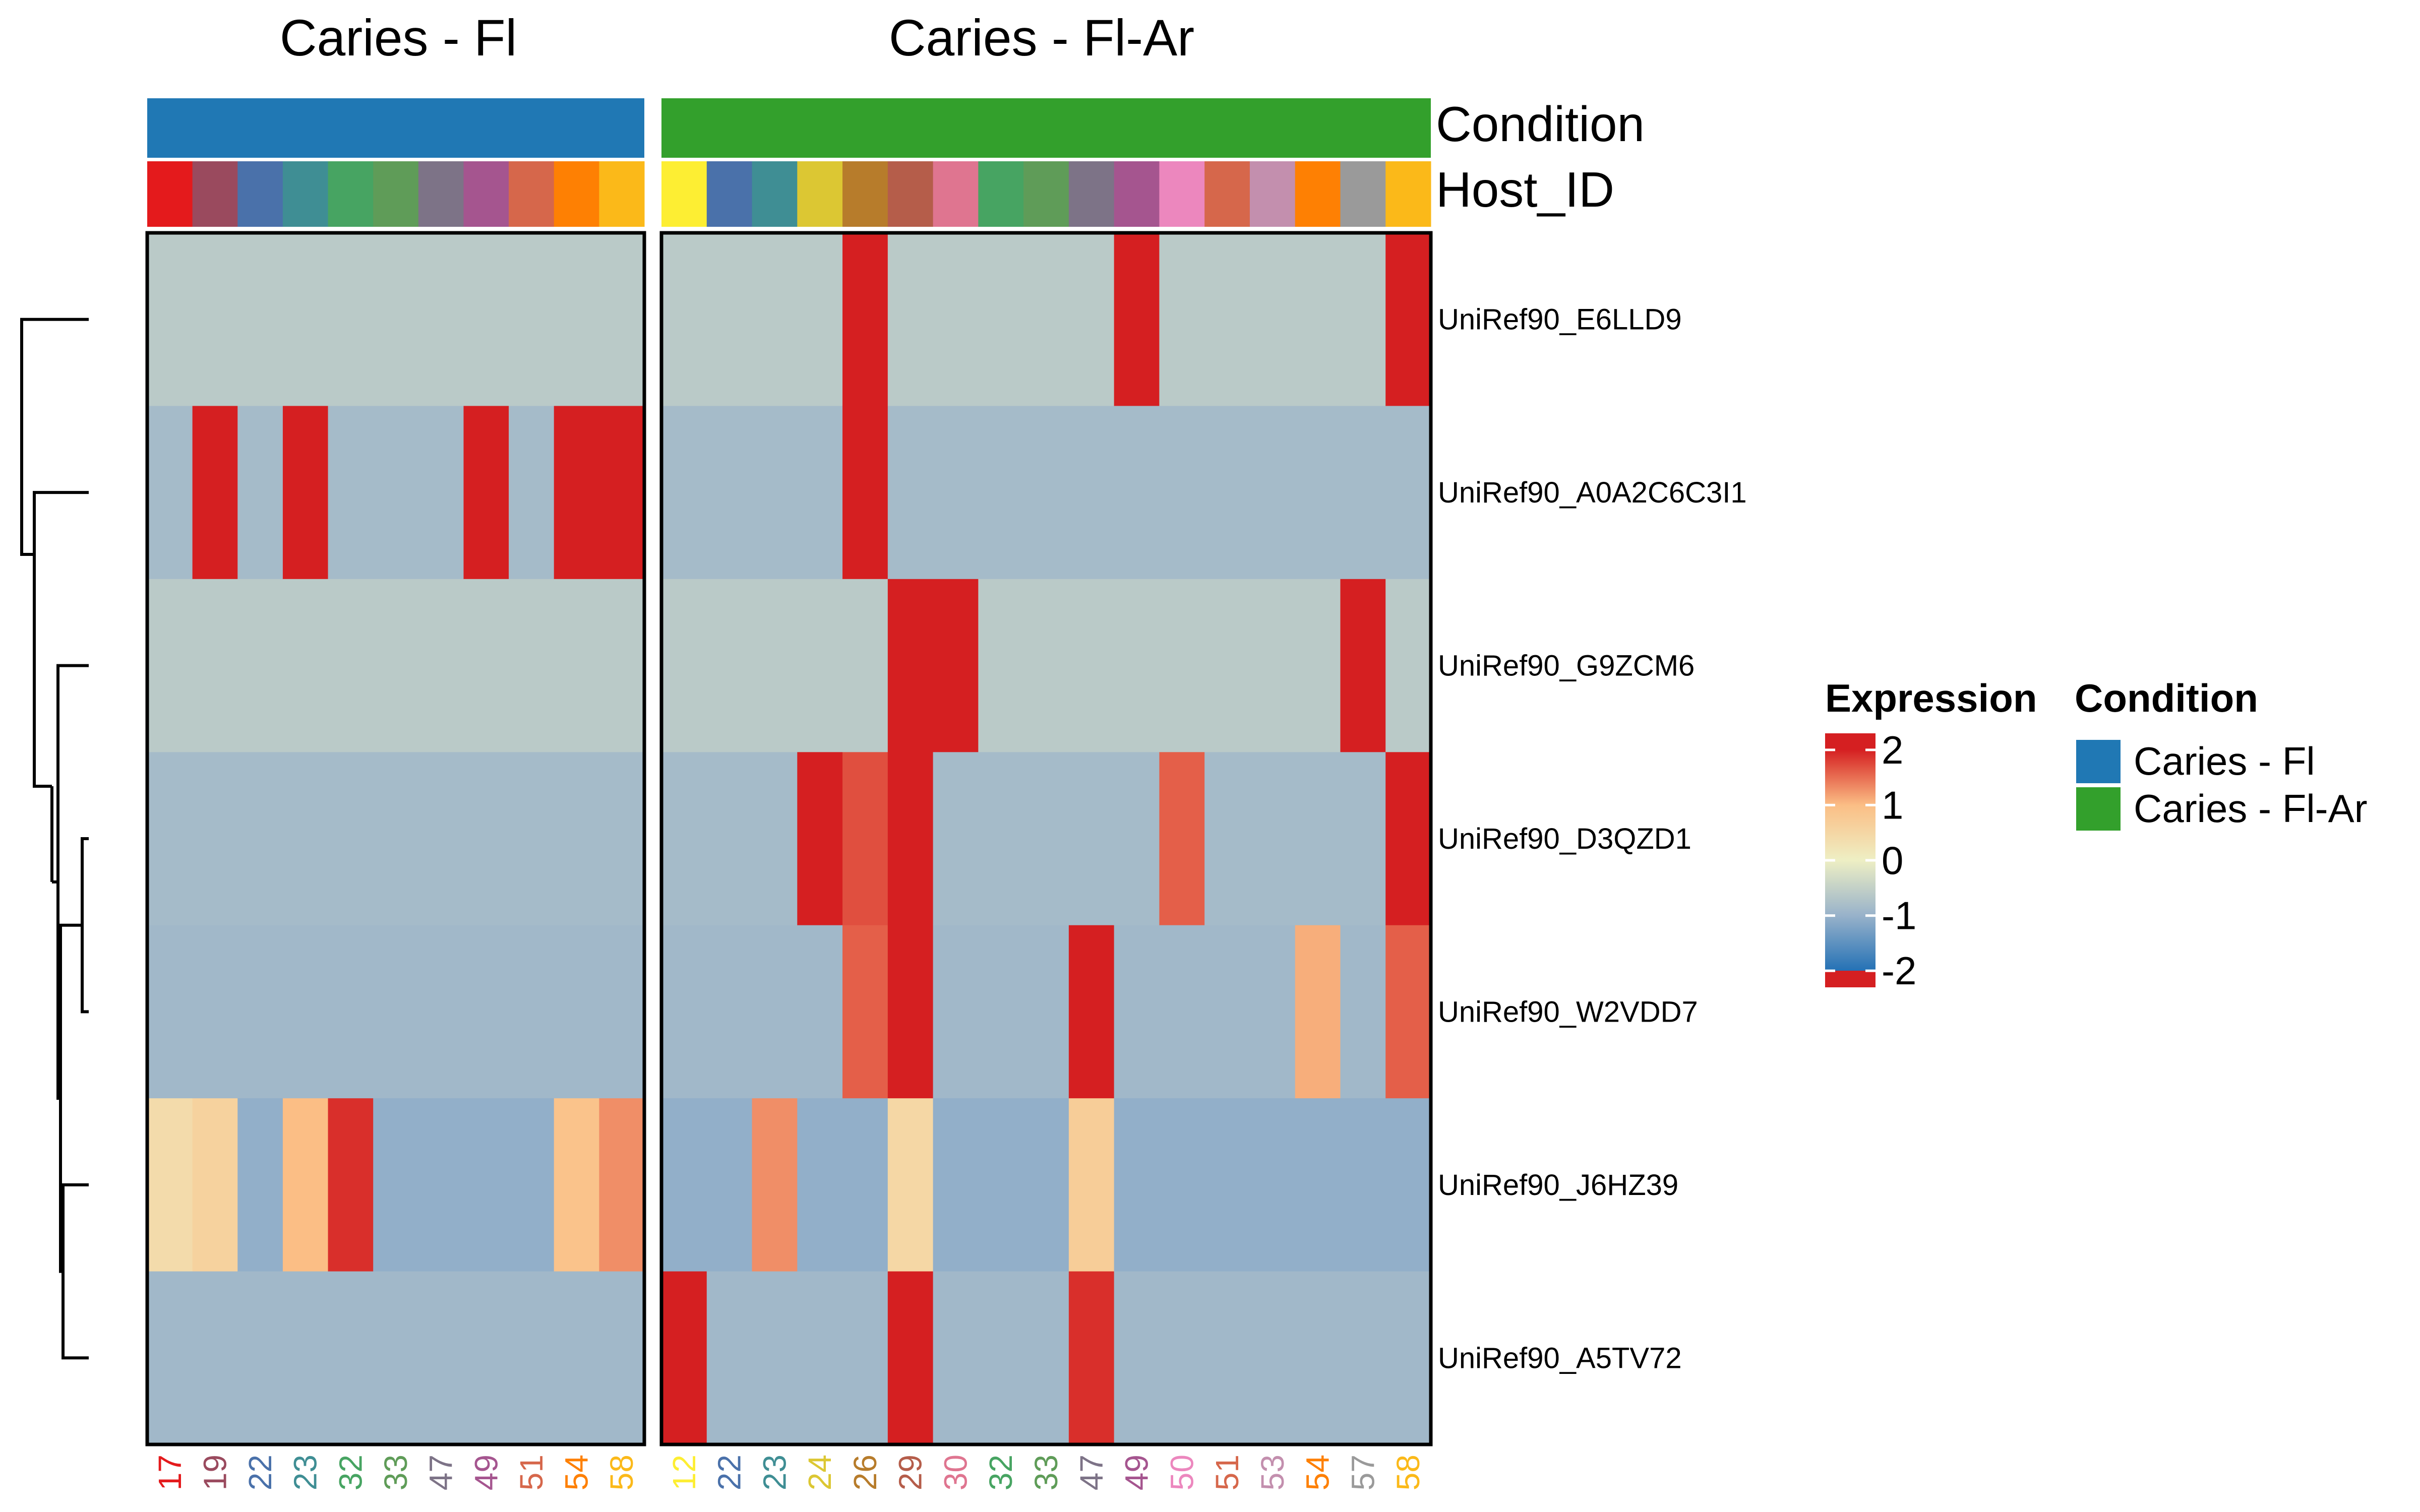  I want to click on column-label: 29, so click(910, 1472).